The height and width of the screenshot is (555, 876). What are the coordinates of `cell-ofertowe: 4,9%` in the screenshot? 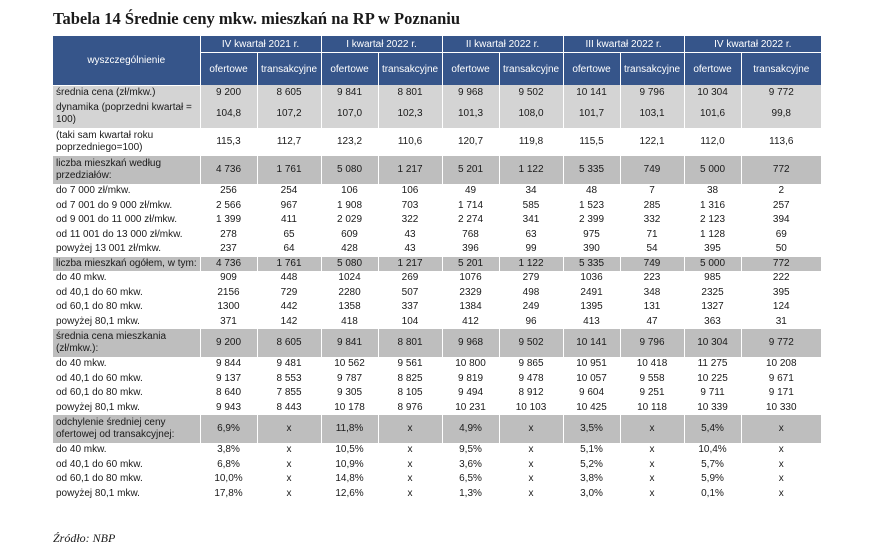 It's located at (470, 429).